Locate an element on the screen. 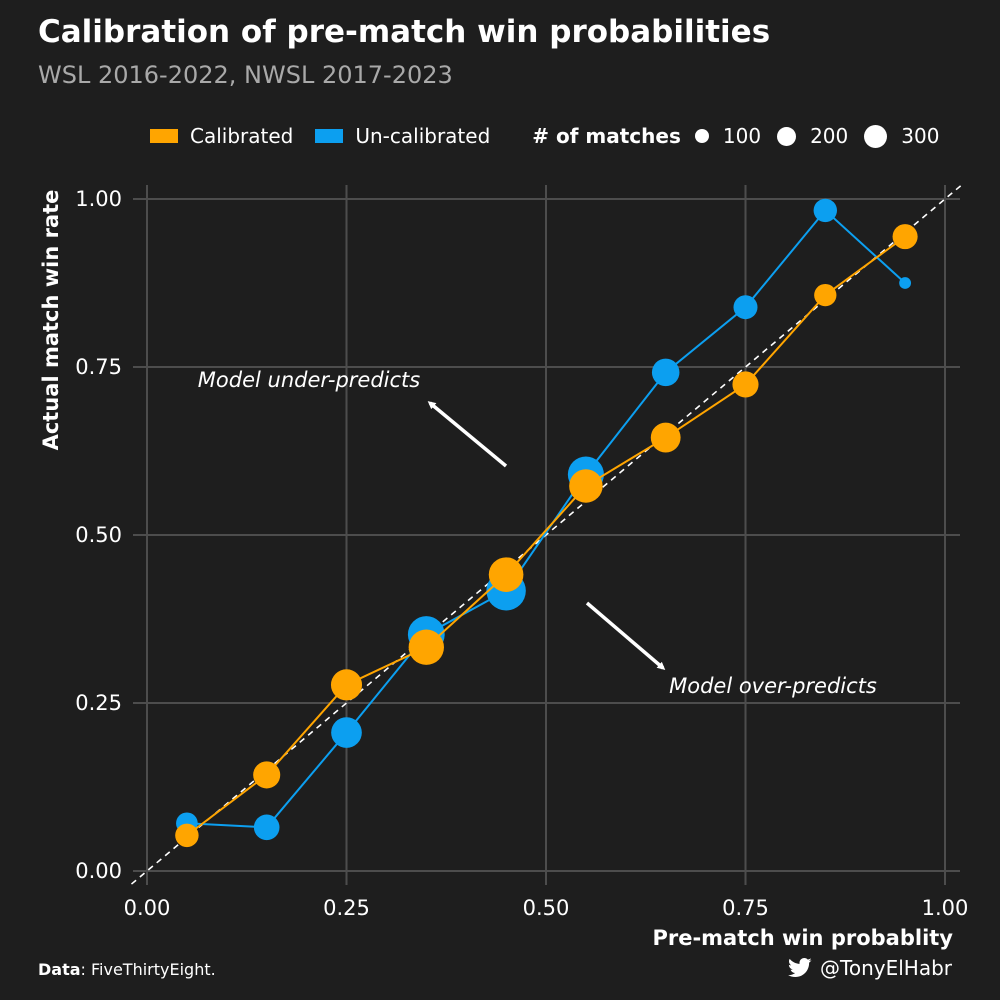  data-label: Data is located at coordinates (59, 969).